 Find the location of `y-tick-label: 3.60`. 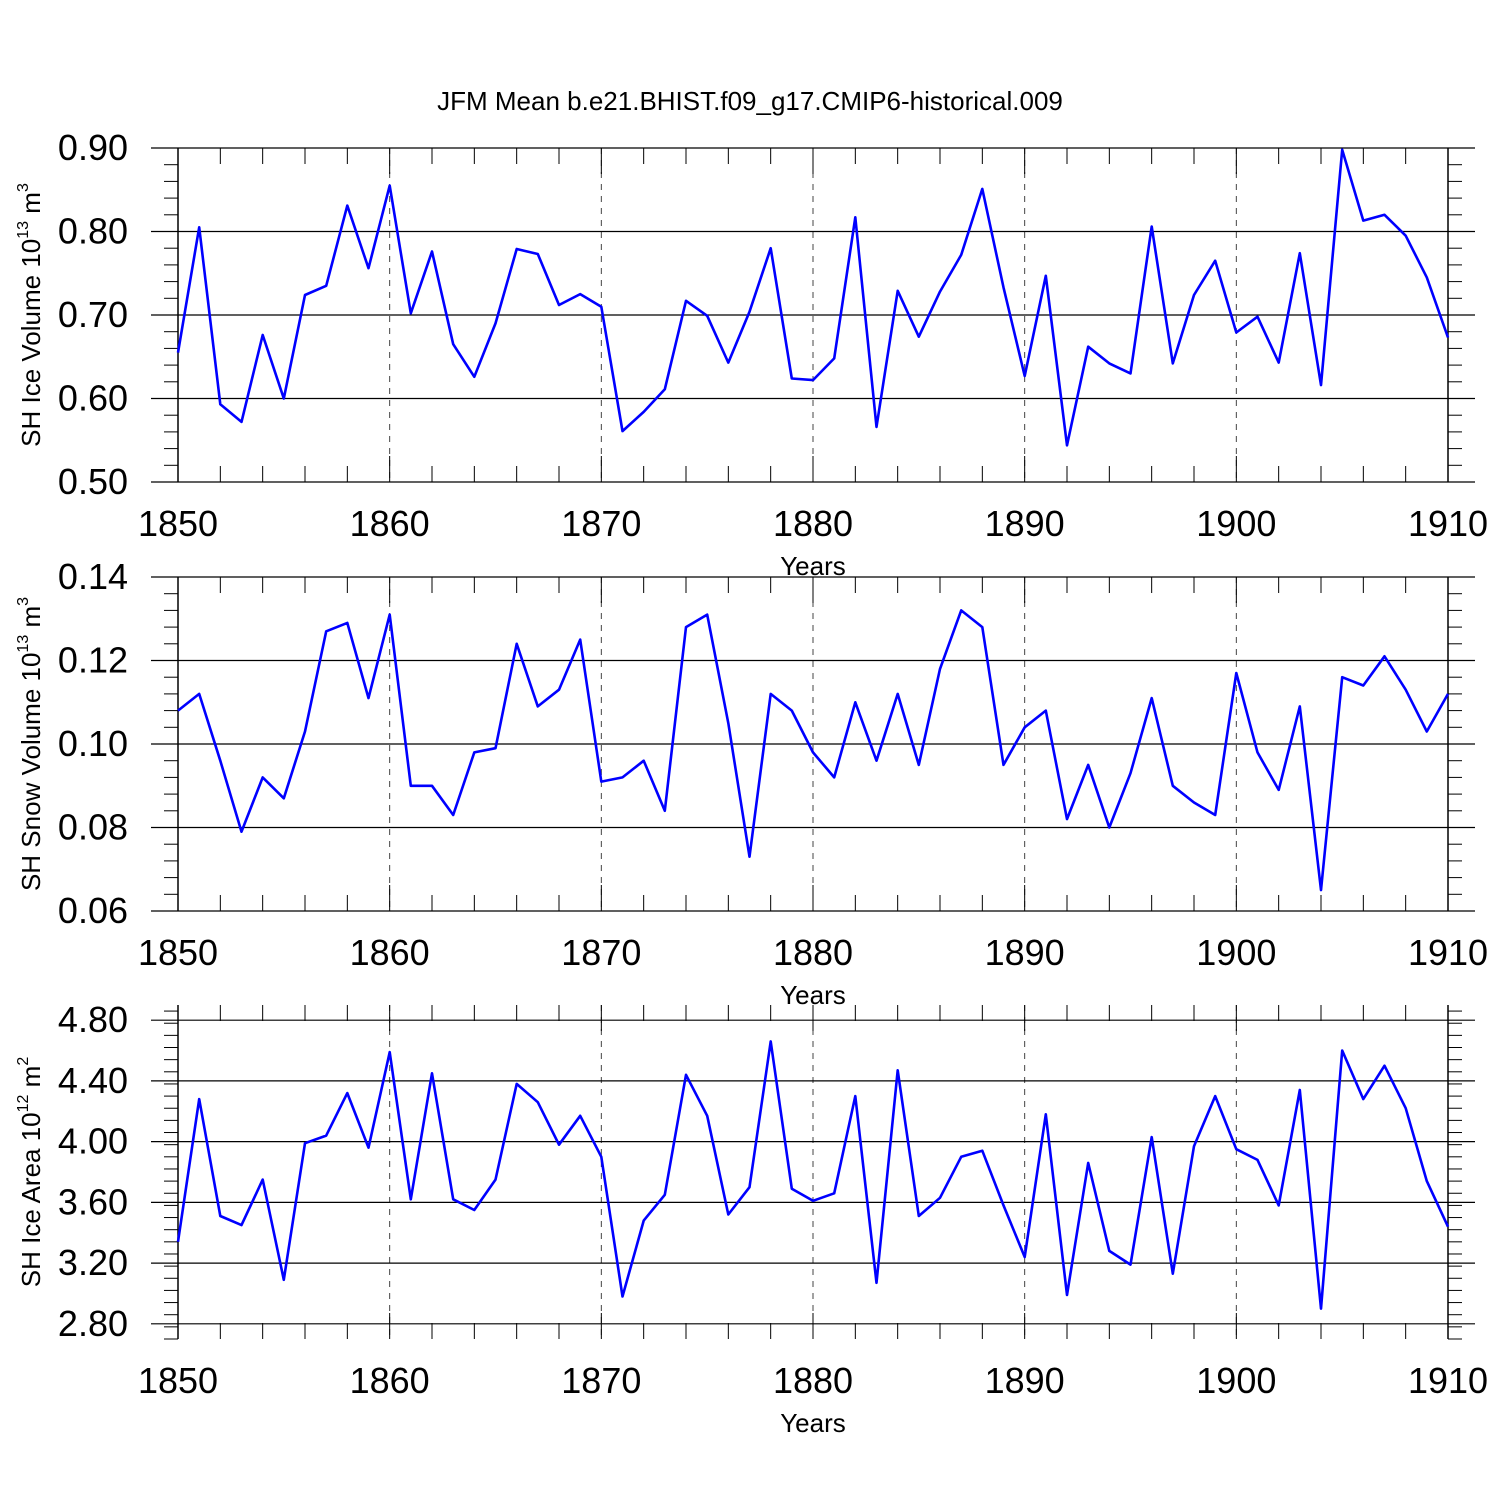

y-tick-label: 3.60 is located at coordinates (93, 1201).